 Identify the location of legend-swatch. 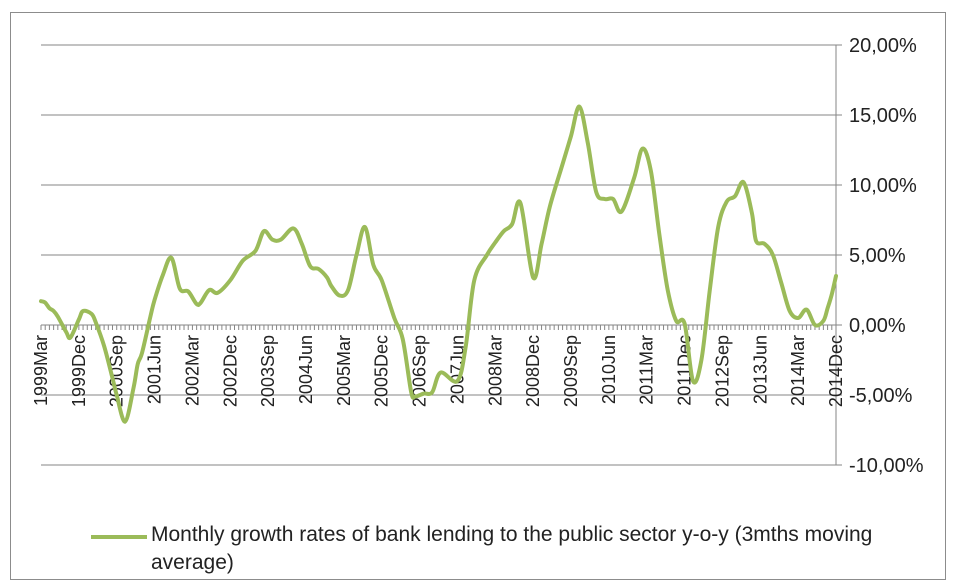
(119, 537).